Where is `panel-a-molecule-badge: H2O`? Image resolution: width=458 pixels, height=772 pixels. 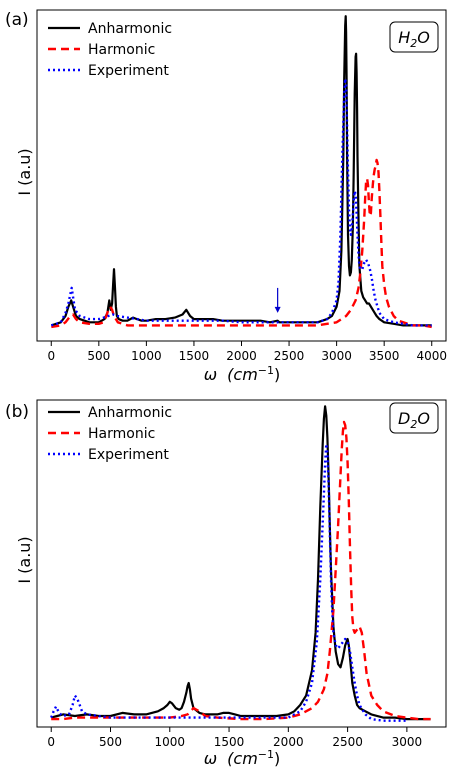
panel-a-molecule-badge: H2O is located at coordinates (414, 37).